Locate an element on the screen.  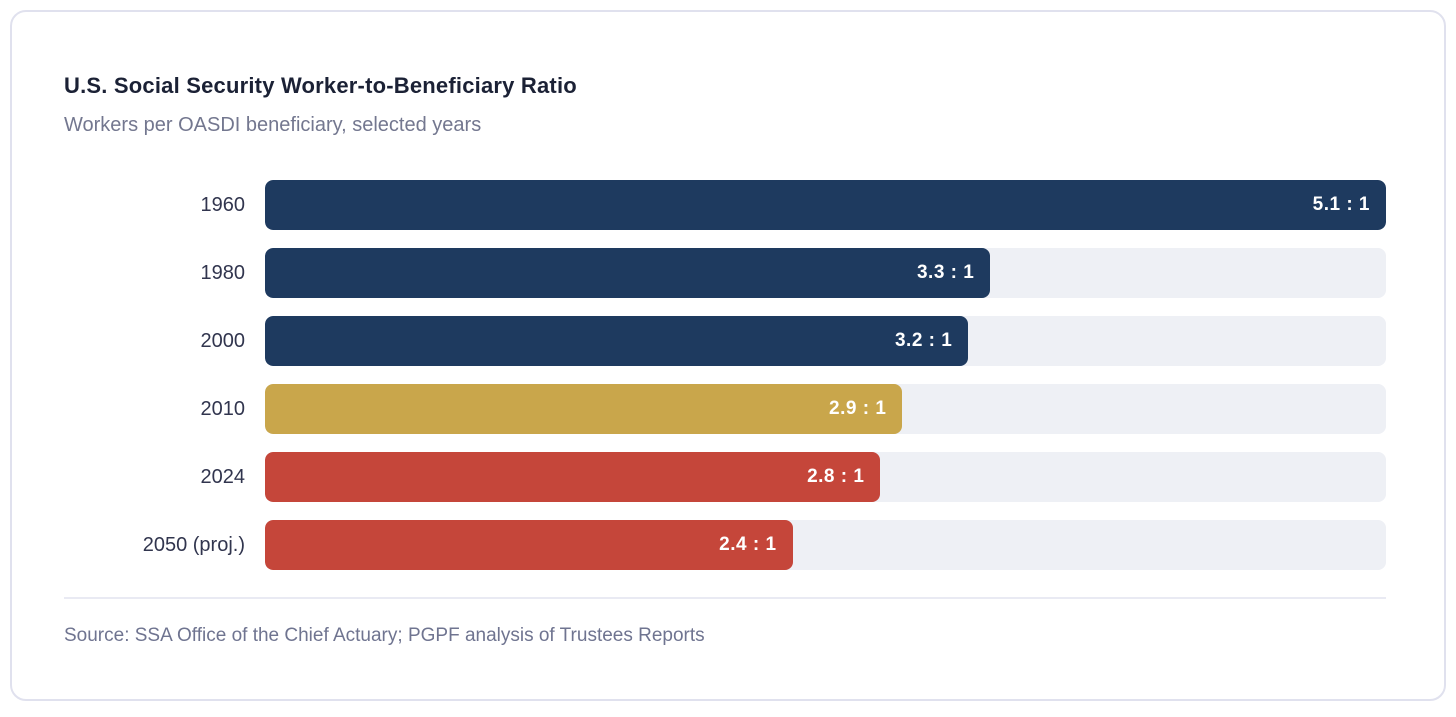
chart-row: 2050 (proj.) 2.4 : 1 is located at coordinates (725, 545).